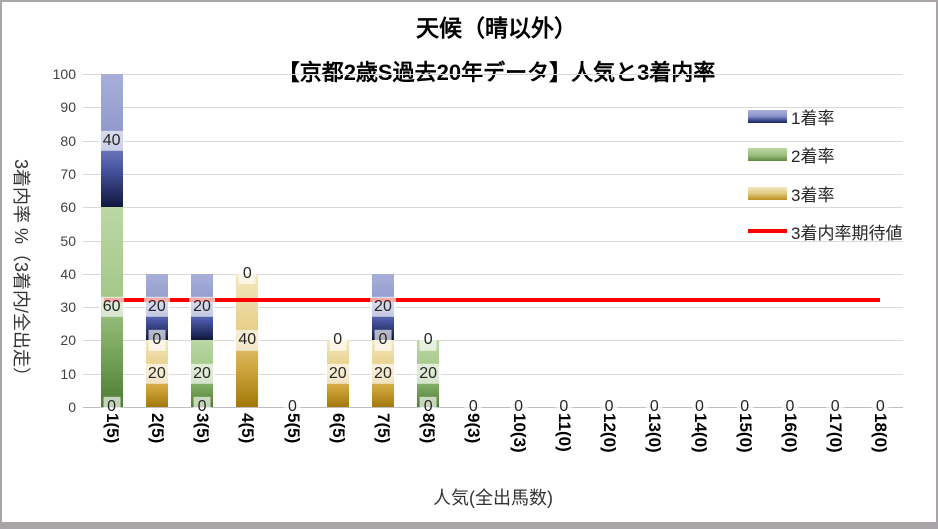 This screenshot has width=938, height=529. Describe the element at coordinates (836, 433) in the screenshot. I see `x-axis-label: 17(0)` at that location.